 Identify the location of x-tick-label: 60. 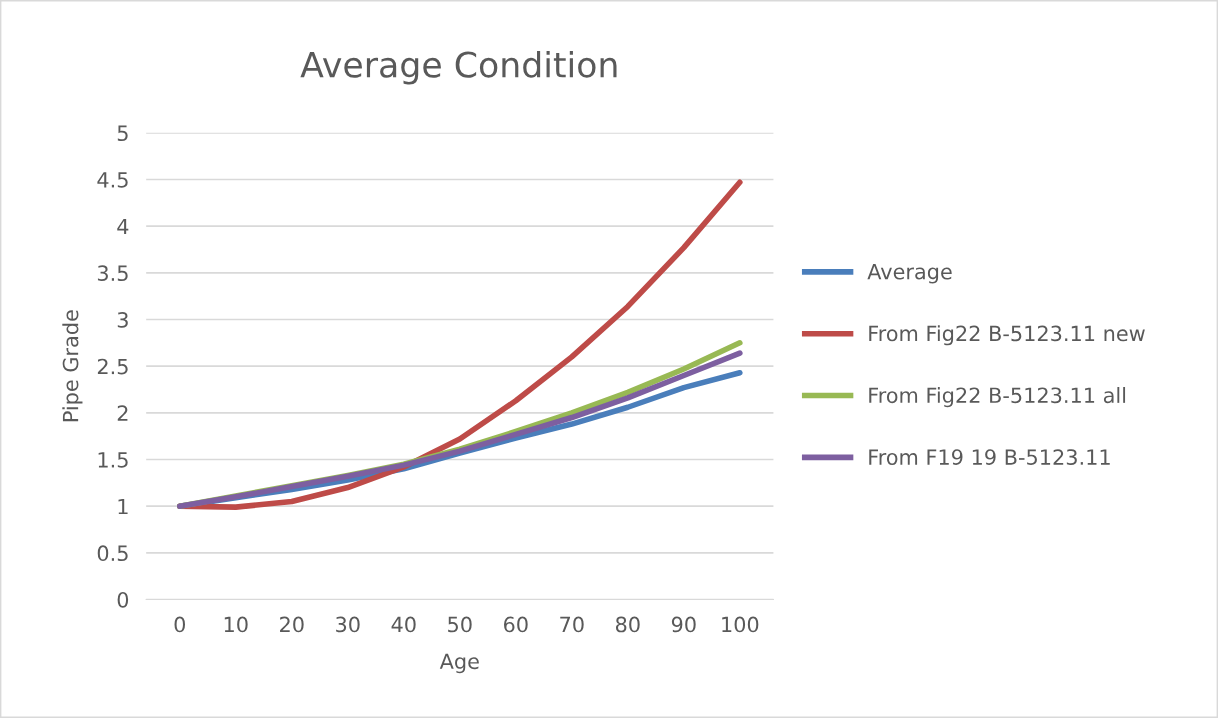
(516, 624).